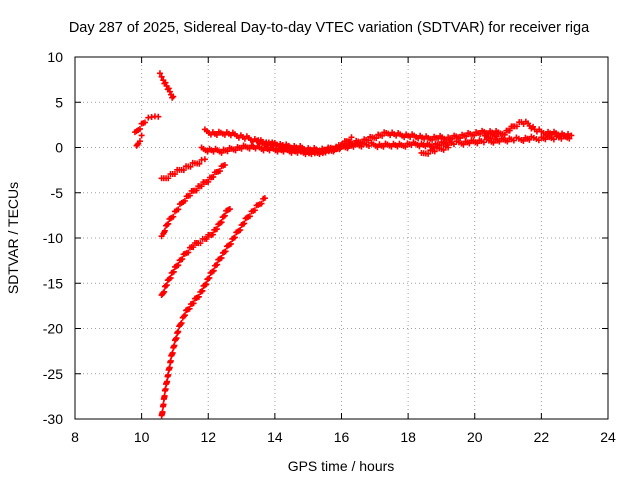 This screenshot has height=480, width=640. Describe the element at coordinates (57, 193) in the screenshot. I see `y-tick-label: -5` at that location.